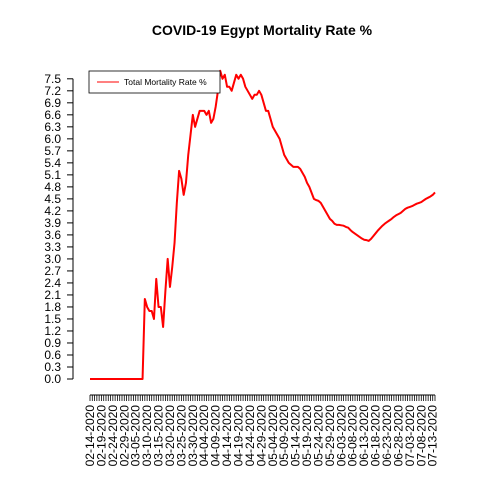 This screenshot has width=480, height=480. Describe the element at coordinates (239, 436) in the screenshot. I see `x-tick-label: 04-19-2020` at that location.